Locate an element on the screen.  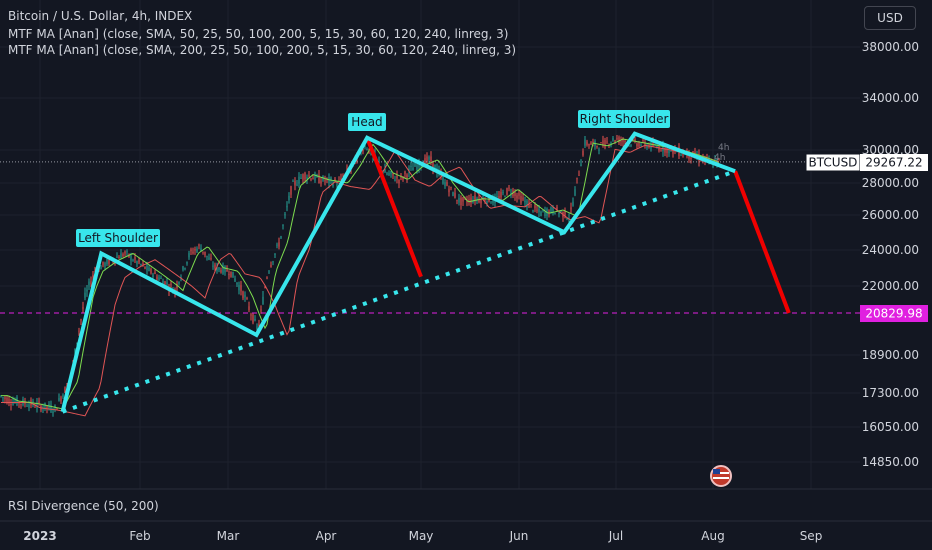
time-axis: 2023 Feb Mar Apr May Jun Jul Aug Sep is located at coordinates (422, 536).